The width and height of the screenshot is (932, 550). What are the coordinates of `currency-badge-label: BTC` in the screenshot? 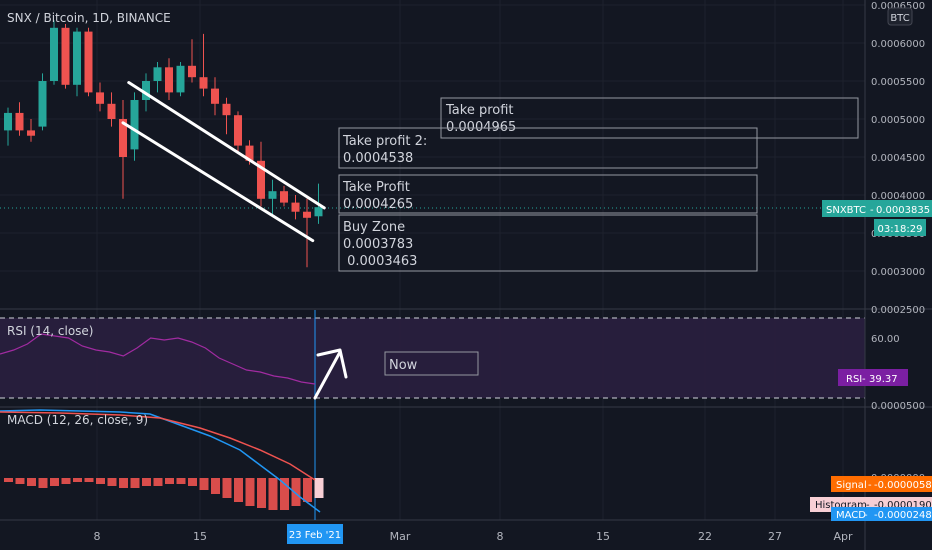 It's located at (899, 18).